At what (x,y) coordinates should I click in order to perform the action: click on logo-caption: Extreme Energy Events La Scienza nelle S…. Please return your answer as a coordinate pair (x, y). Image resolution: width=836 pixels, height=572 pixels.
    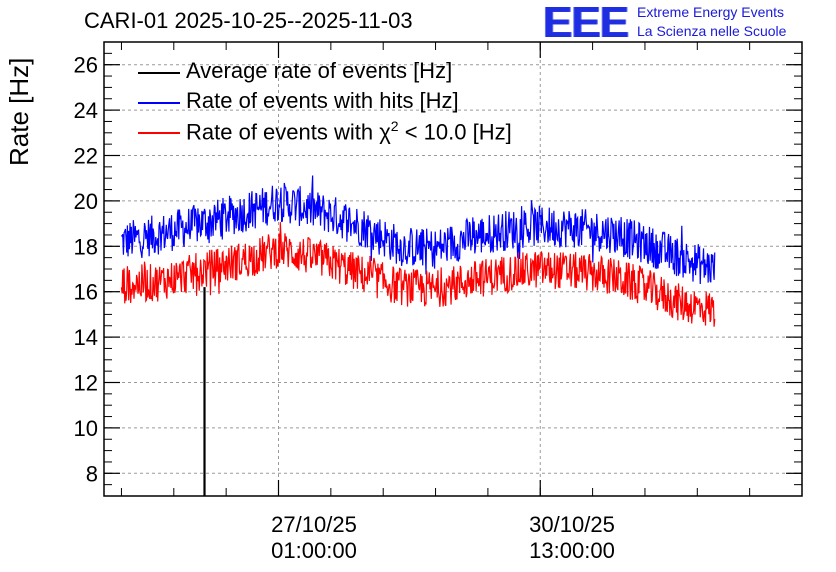
    Looking at the image, I should click on (711, 22).